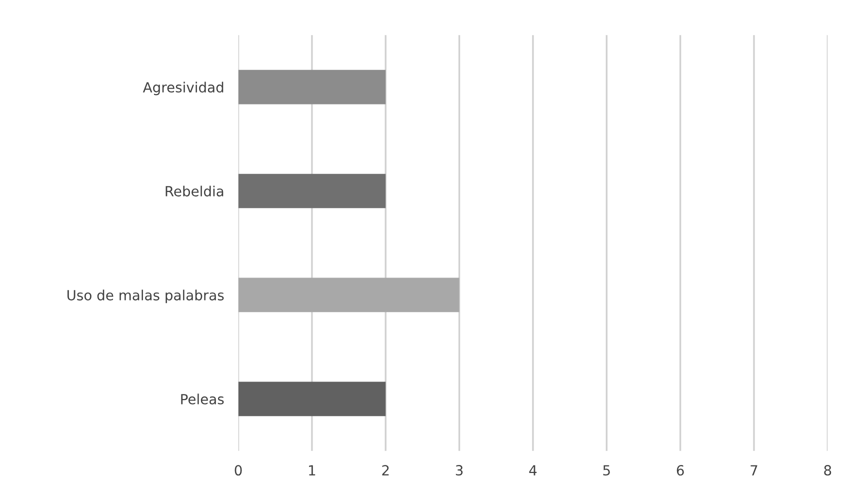  I want to click on x-tick-label: 4, so click(533, 470).